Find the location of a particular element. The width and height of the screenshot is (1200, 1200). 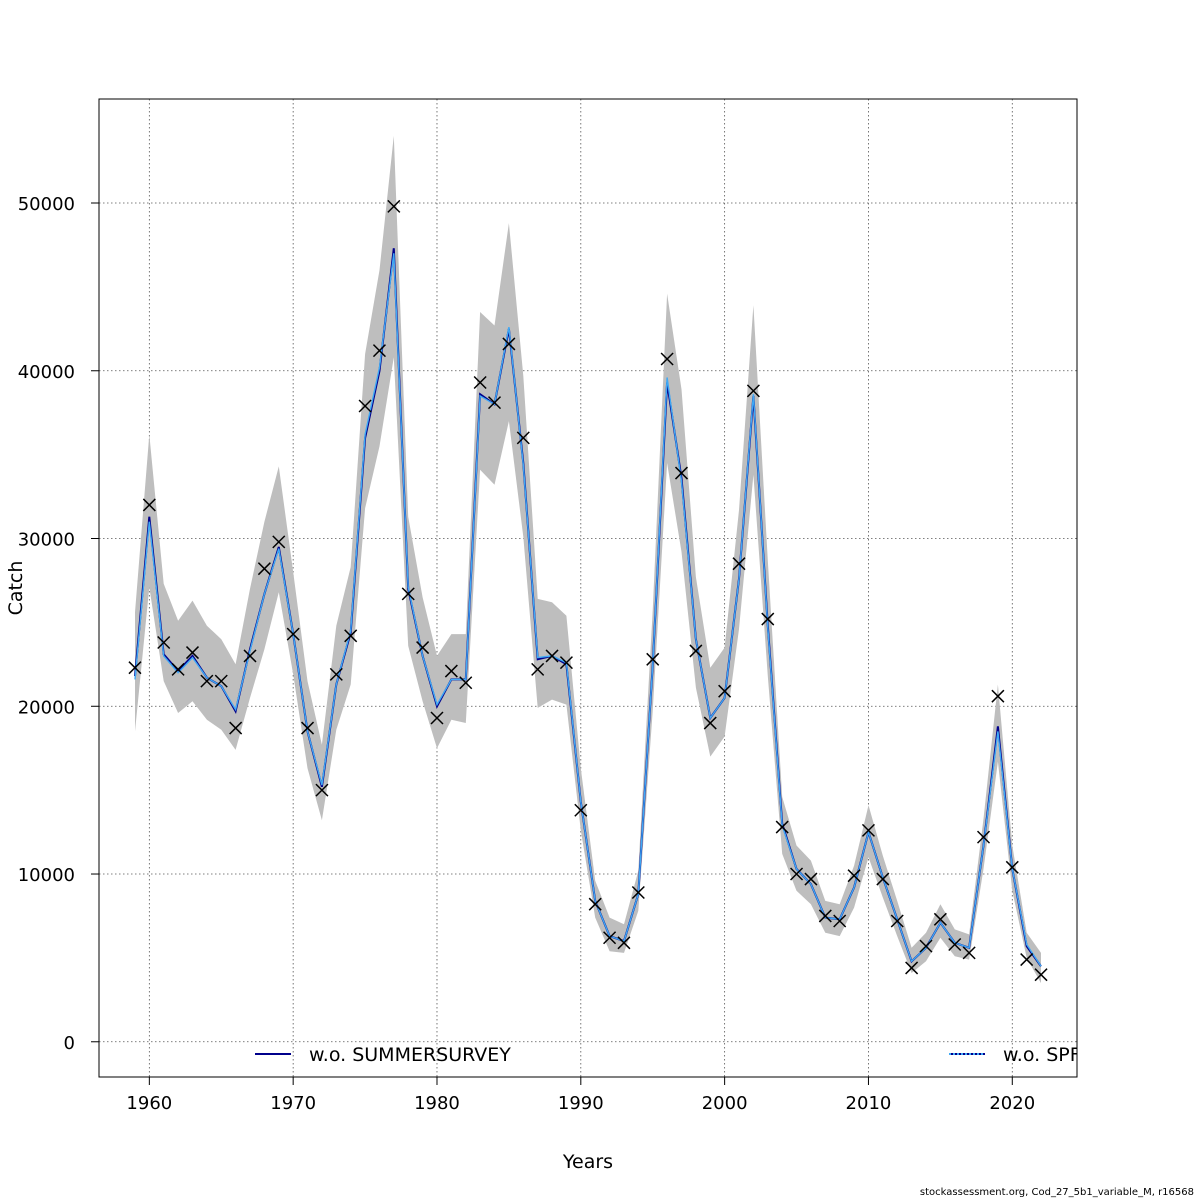

x-tick-label: 2010 is located at coordinates (869, 1103).